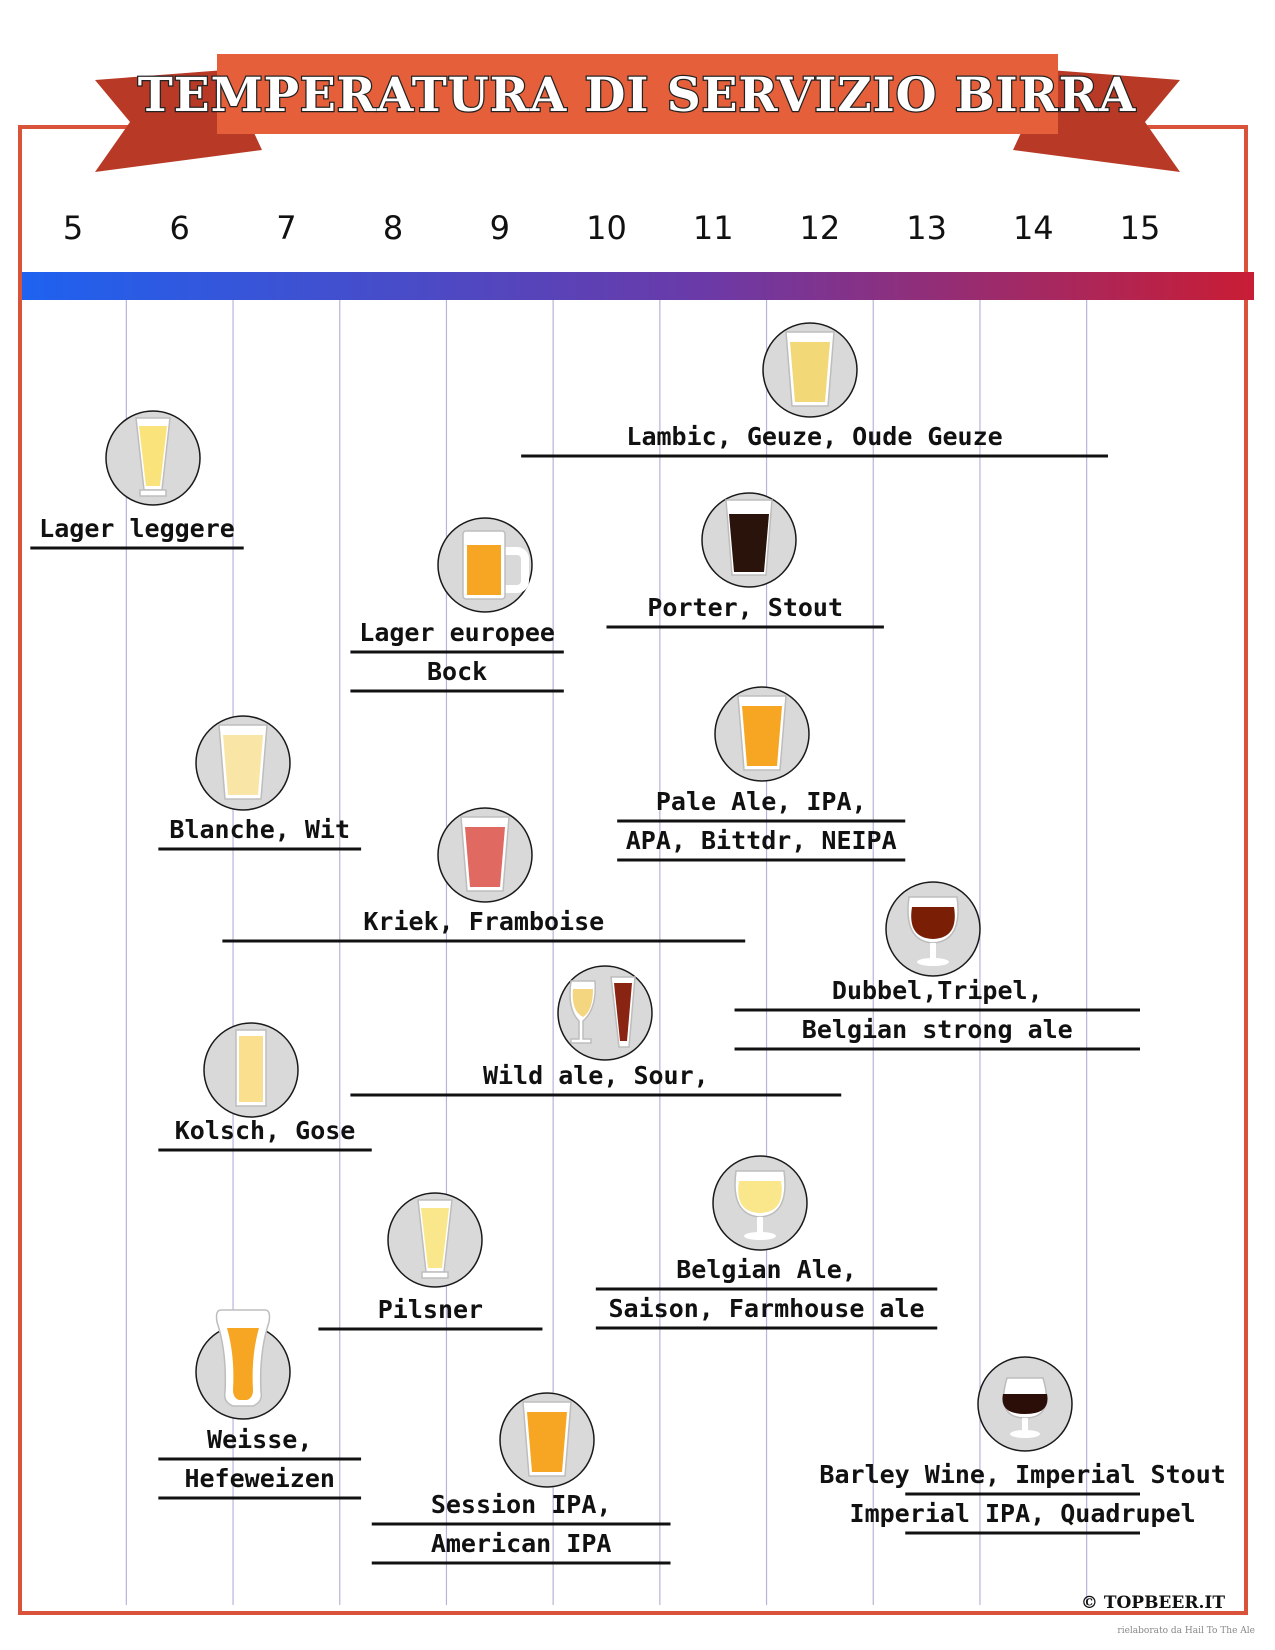 Image resolution: width=1275 pixels, height=1650 pixels. I want to click on style-label: Porter, Stout, so click(745, 607).